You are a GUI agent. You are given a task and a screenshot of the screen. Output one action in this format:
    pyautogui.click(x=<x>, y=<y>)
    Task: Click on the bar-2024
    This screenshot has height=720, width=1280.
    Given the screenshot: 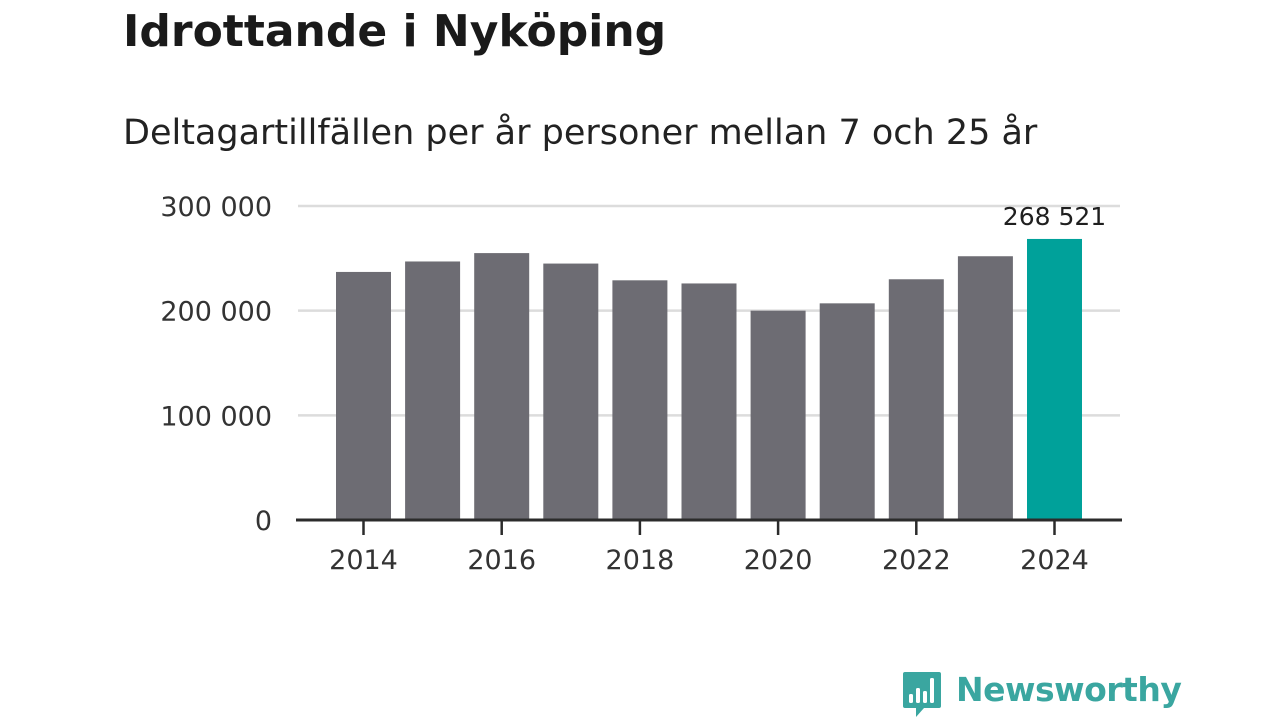 What is the action you would take?
    pyautogui.click(x=1054, y=379)
    